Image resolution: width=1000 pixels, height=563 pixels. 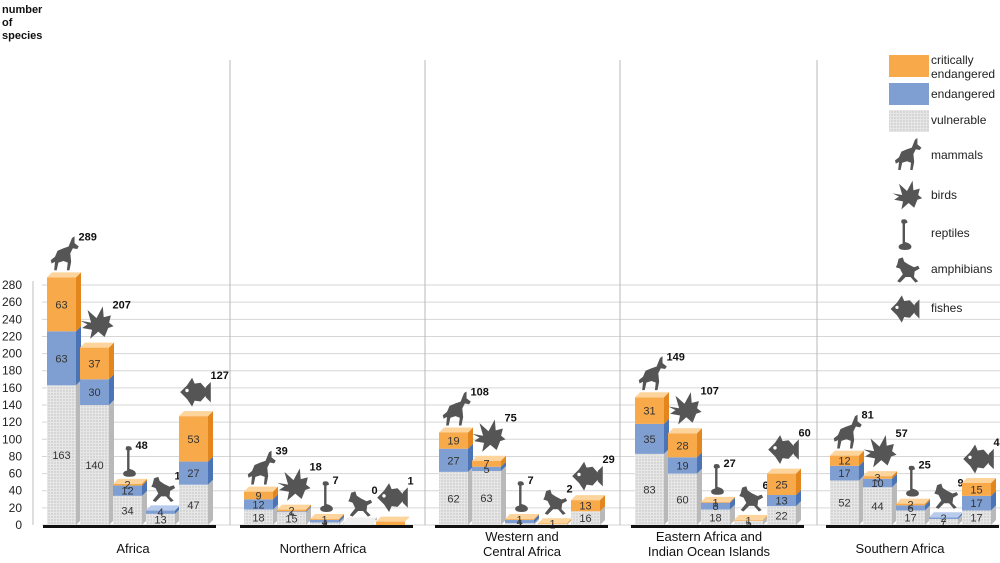 What do you see at coordinates (22, 10) in the screenshot?
I see `y-axis-label-line1: number` at bounding box center [22, 10].